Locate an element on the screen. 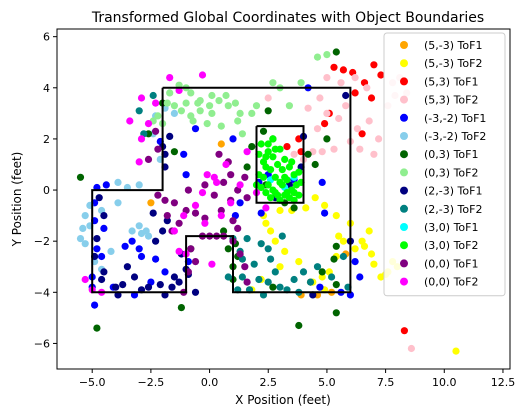 This screenshot has height=418, width=526. legend-label: (3,0) ToF1 is located at coordinates (451, 227).